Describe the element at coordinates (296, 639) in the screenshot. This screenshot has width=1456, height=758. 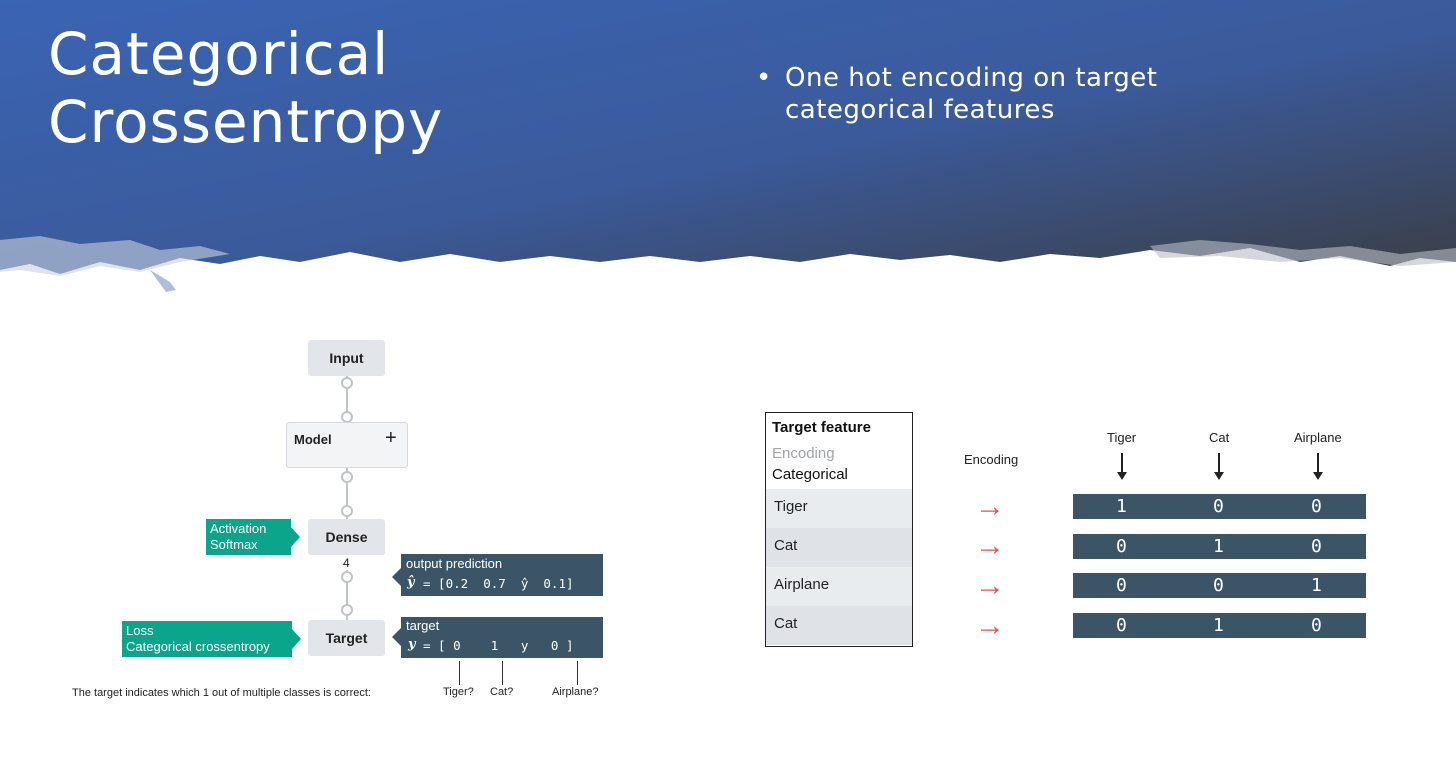
I see `loss-tag-pointer` at that location.